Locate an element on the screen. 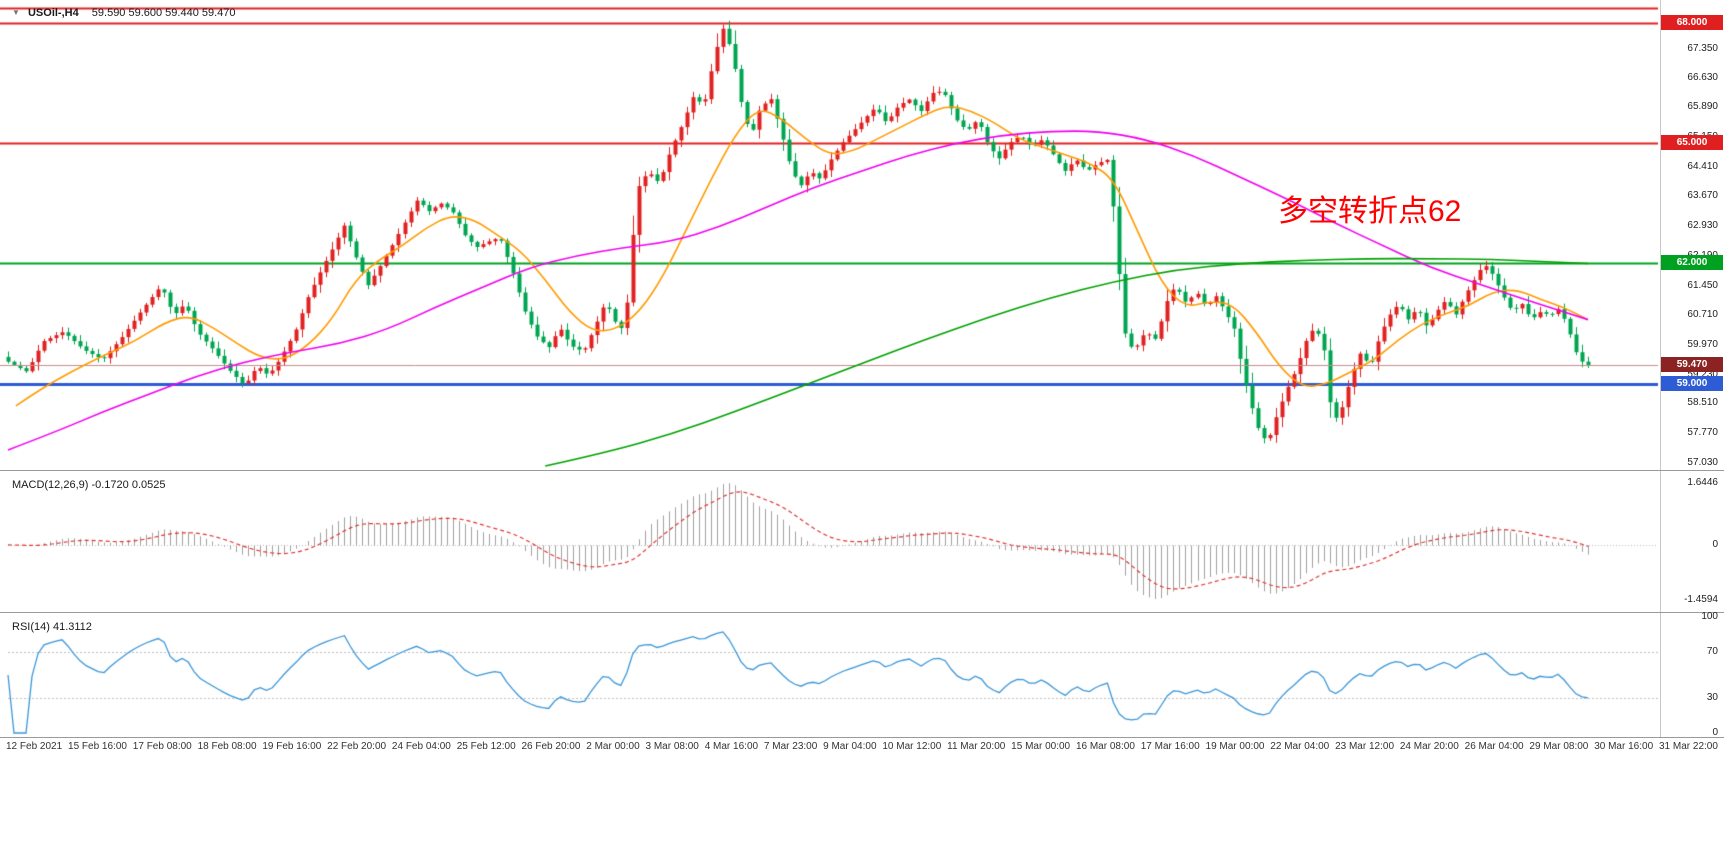 The width and height of the screenshot is (1724, 842). rsi-axis-label: 70 is located at coordinates (1712, 651).